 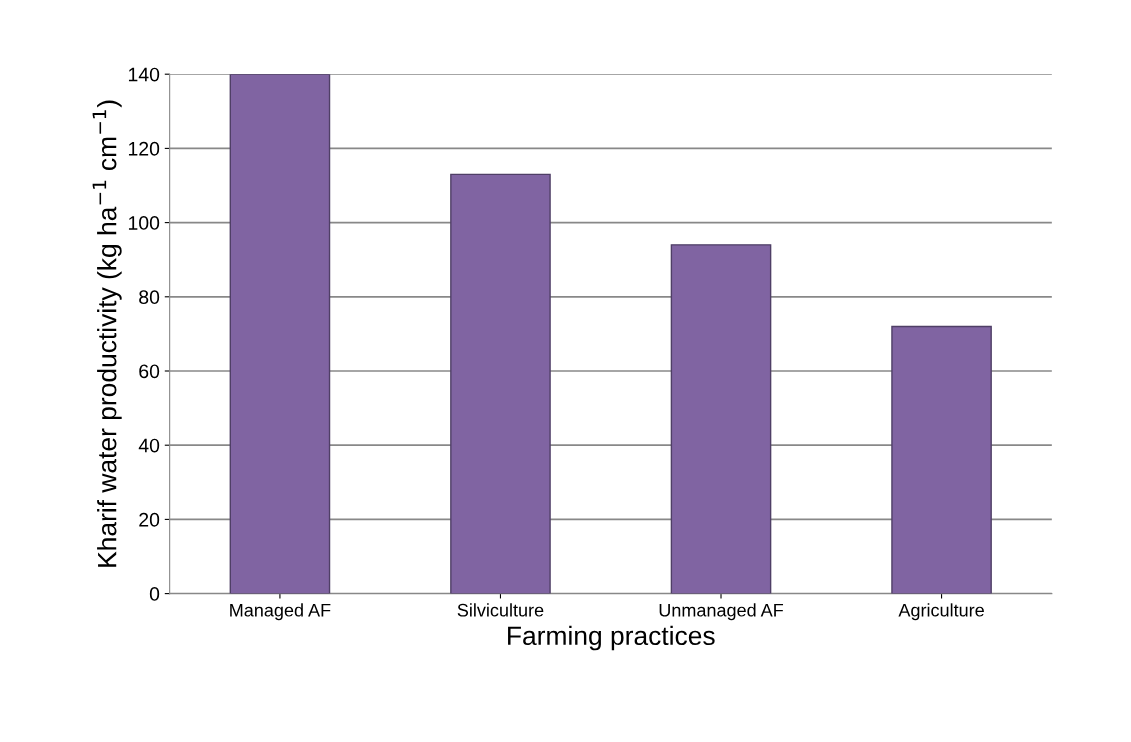 I want to click on y-tick-label: 20, so click(x=149, y=519).